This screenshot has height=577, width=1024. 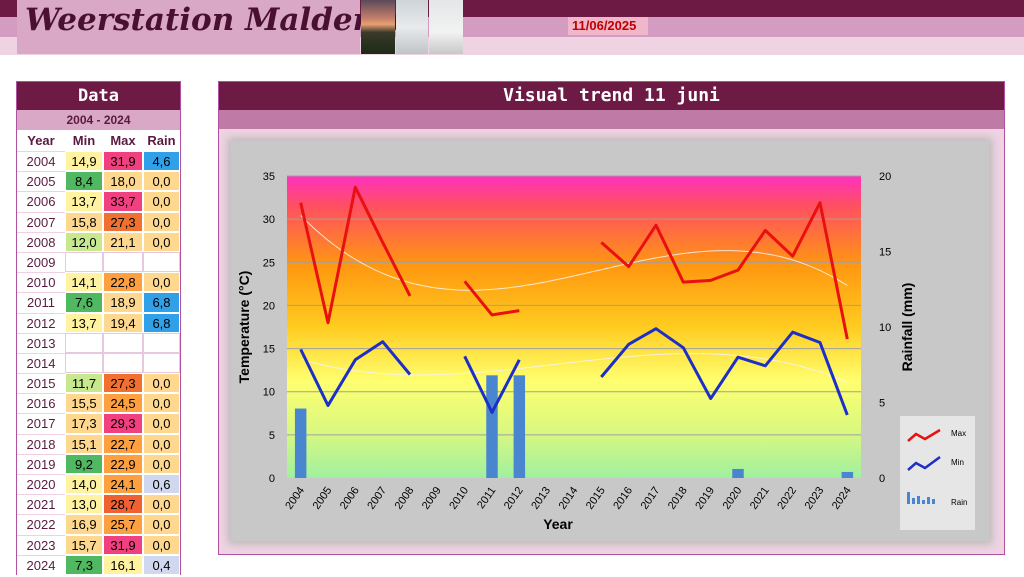 I want to click on column-header-year: Year, so click(x=41, y=140).